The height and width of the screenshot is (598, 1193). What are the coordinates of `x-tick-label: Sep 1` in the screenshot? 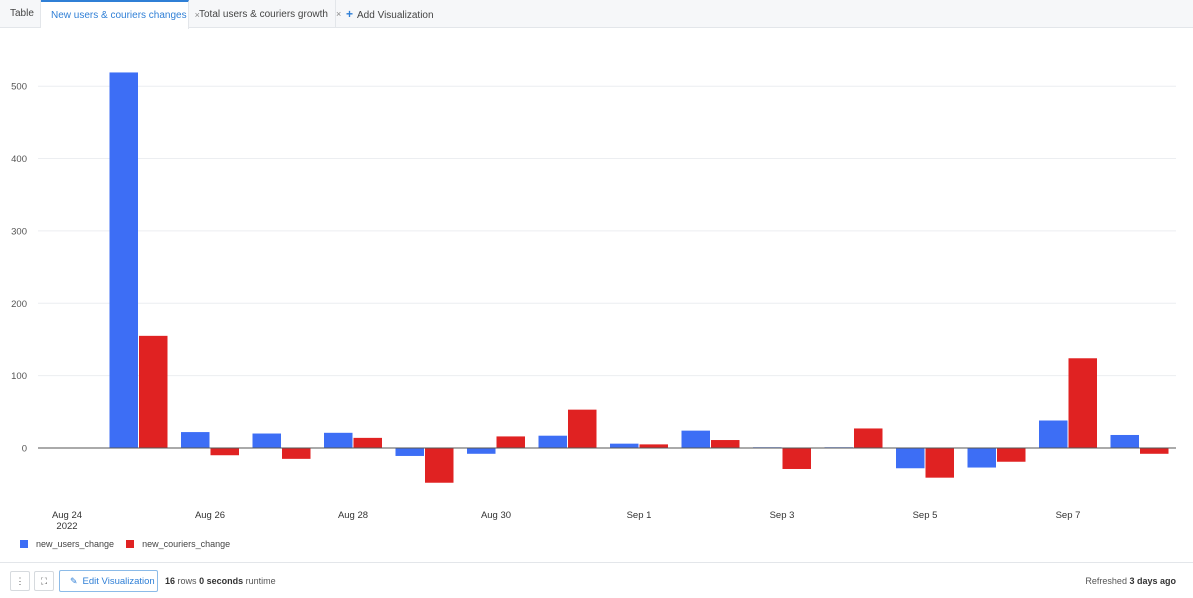 It's located at (639, 515).